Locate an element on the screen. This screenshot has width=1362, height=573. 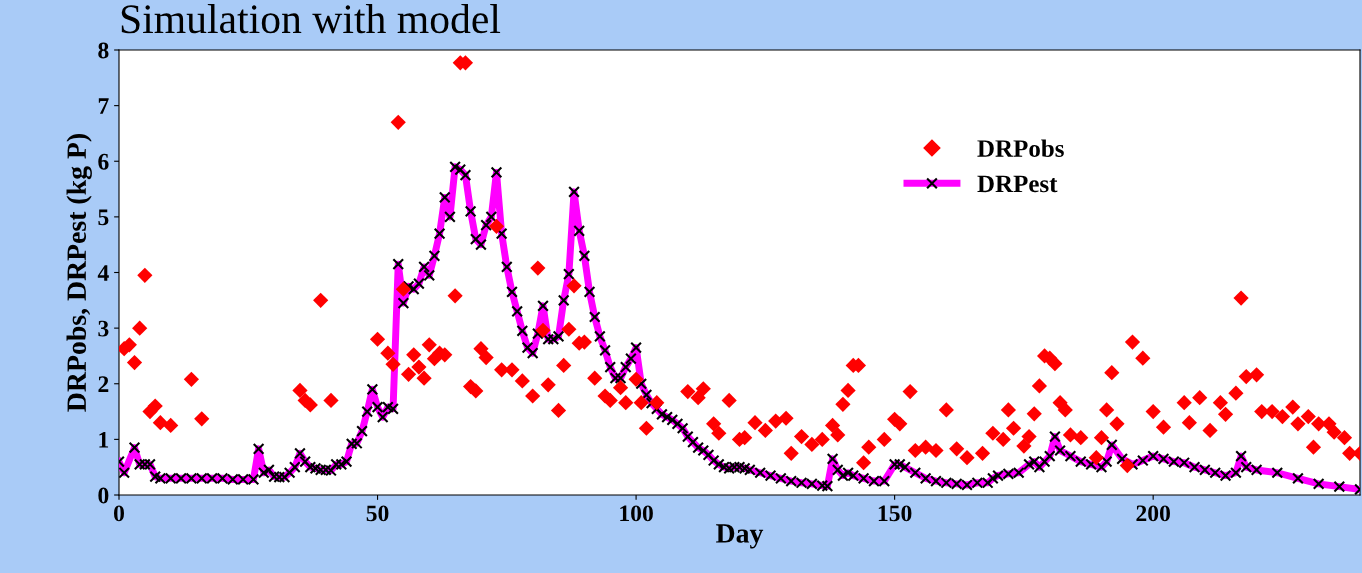
y-axis-title: DRPobs, DRPest (kg P) is located at coordinates (79, 273).